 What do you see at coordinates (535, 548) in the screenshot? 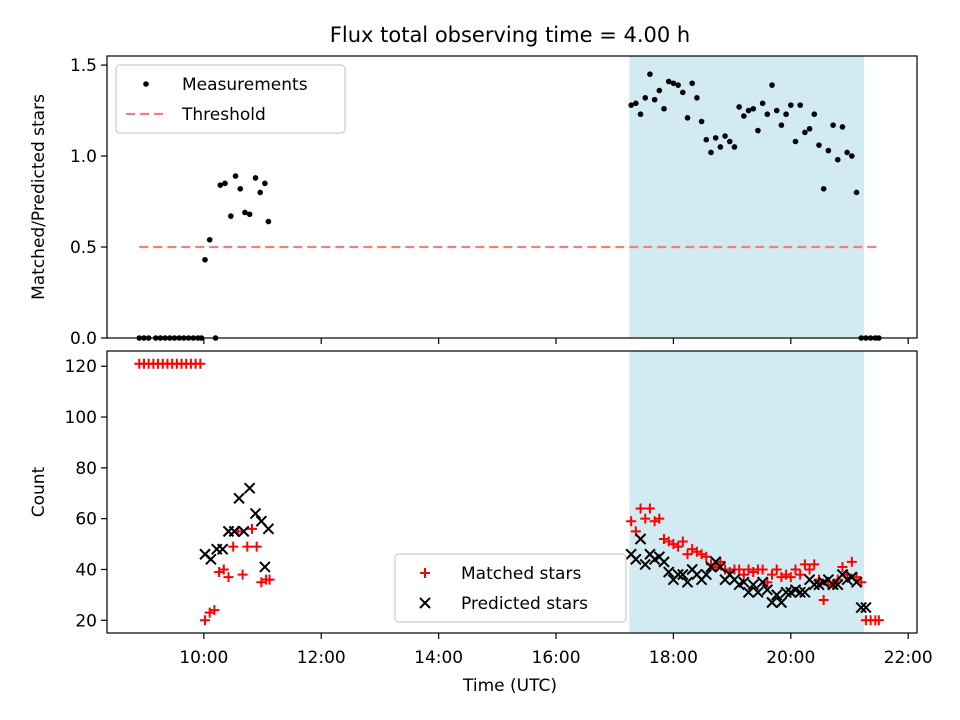
I see `series-predicted-stars` at bounding box center [535, 548].